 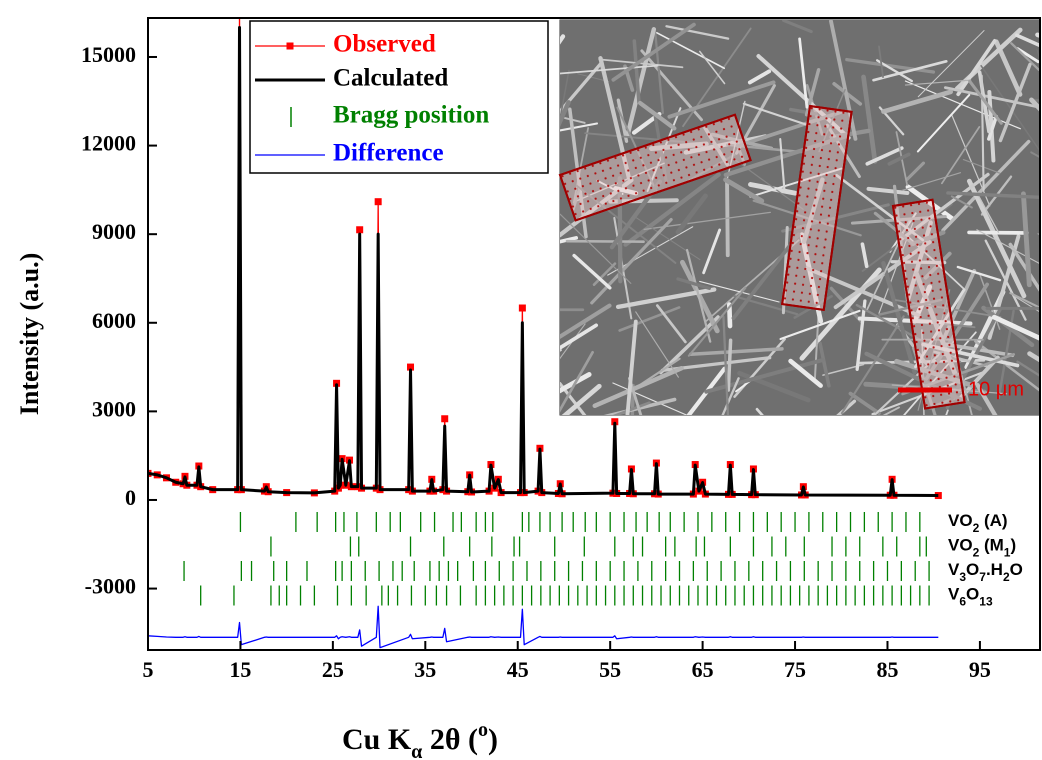 I want to click on x-label-part: α, so click(x=416, y=750).